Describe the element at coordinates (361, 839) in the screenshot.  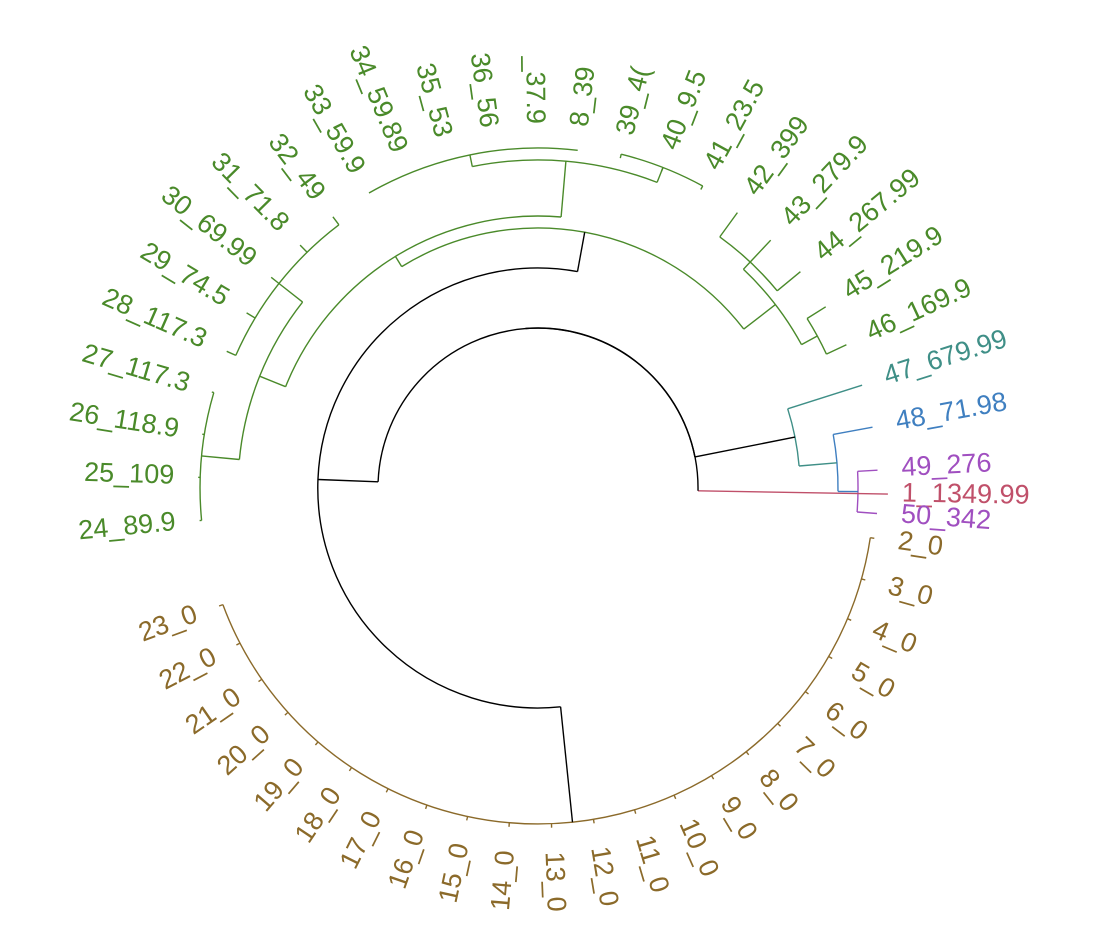
I see `leaf-label: 17_0` at that location.